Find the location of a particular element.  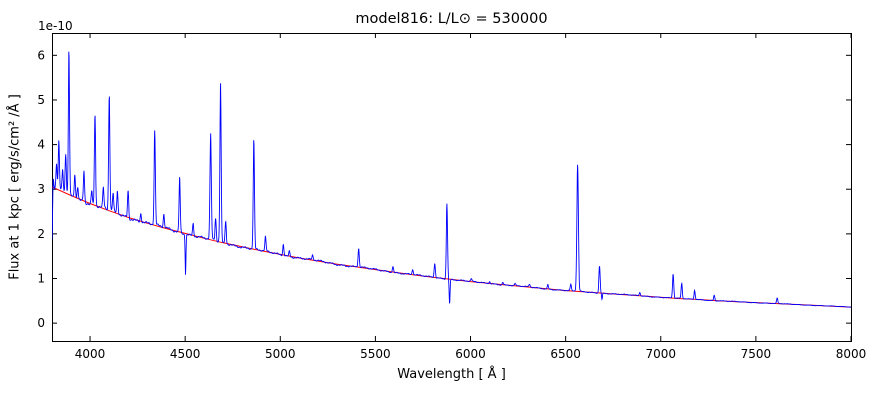

y-tick-label: 1 is located at coordinates (41, 279).